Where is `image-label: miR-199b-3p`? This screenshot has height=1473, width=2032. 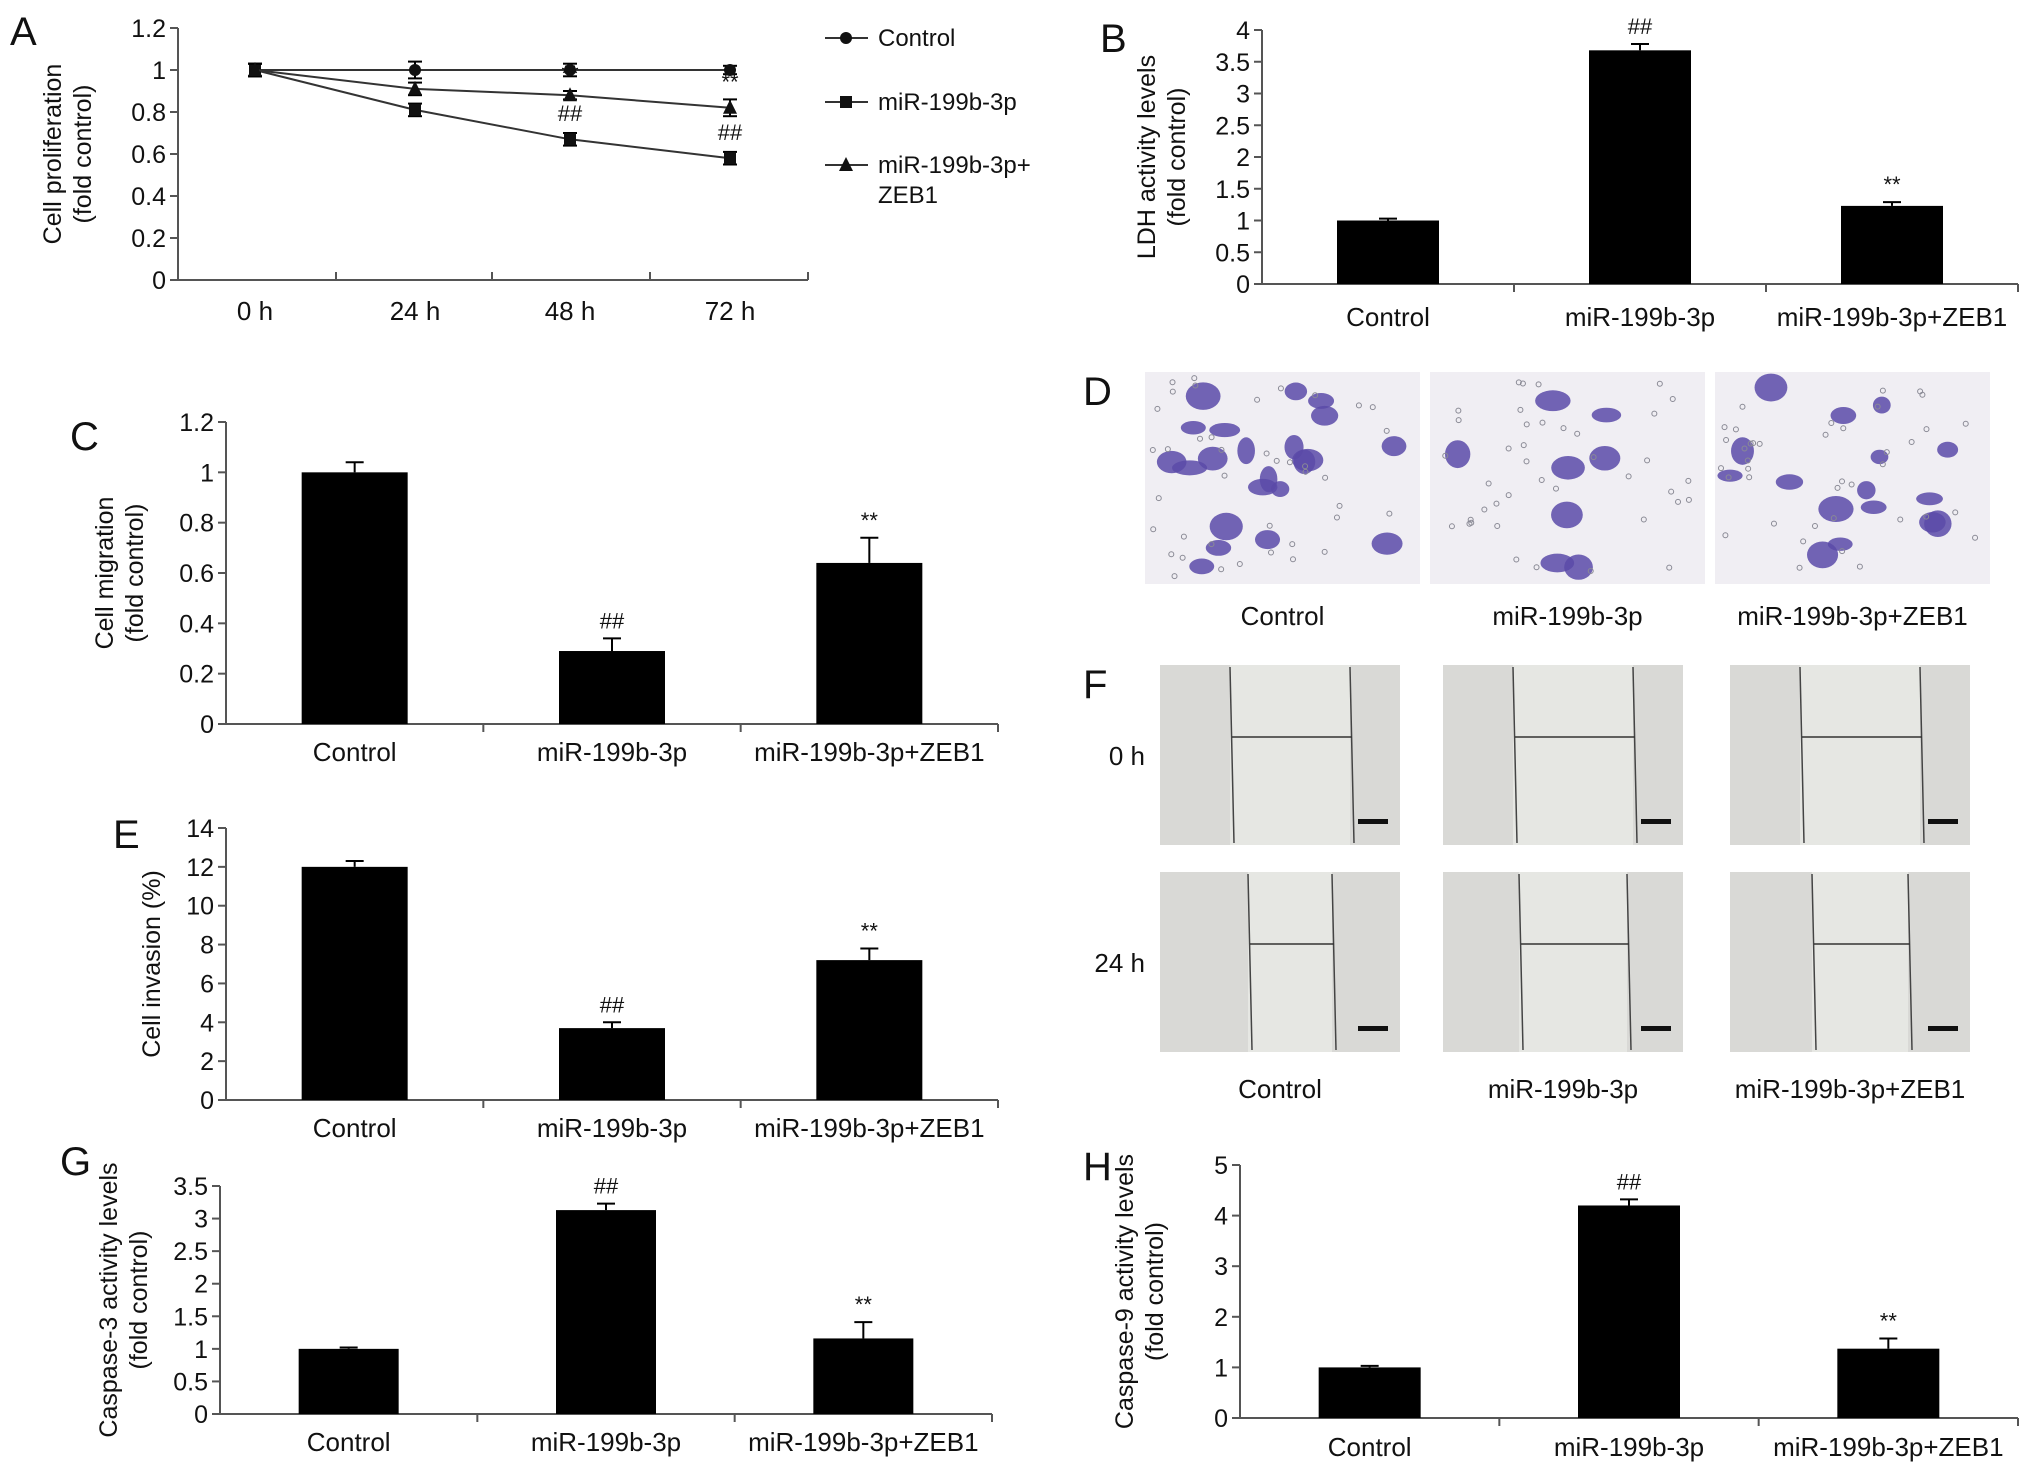 image-label: miR-199b-3p is located at coordinates (1567, 616).